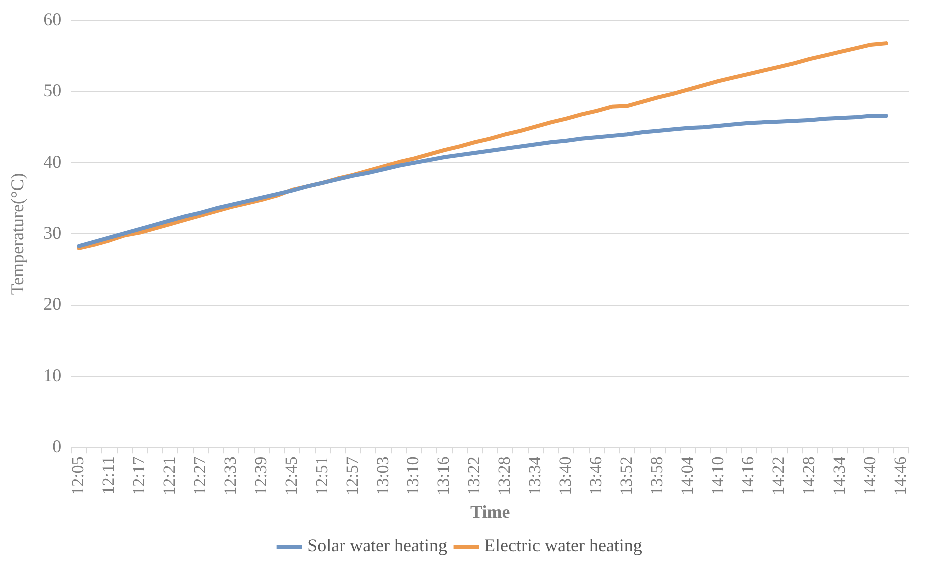 Image resolution: width=925 pixels, height=570 pixels. What do you see at coordinates (78, 476) in the screenshot?
I see `x-tick-label: 12:05` at bounding box center [78, 476].